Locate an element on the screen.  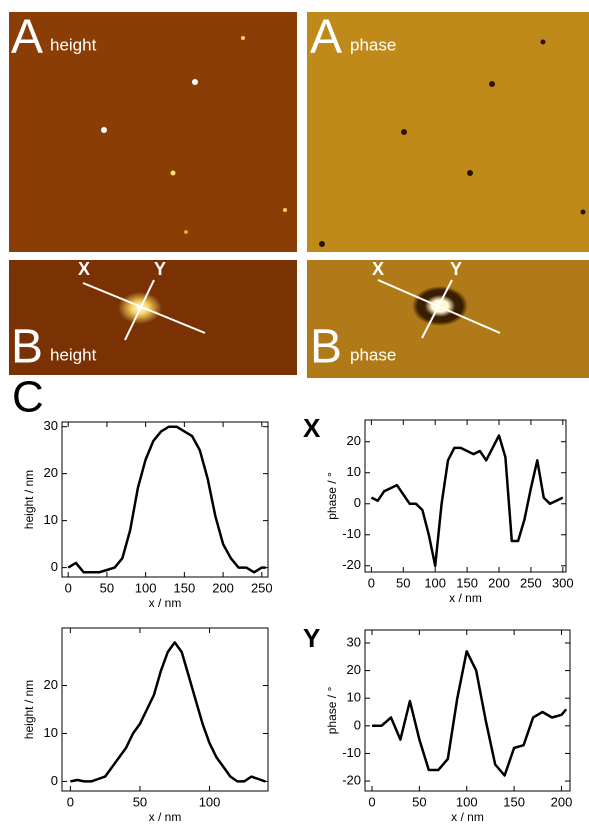
panel-marker: Y is located at coordinates (311, 638).